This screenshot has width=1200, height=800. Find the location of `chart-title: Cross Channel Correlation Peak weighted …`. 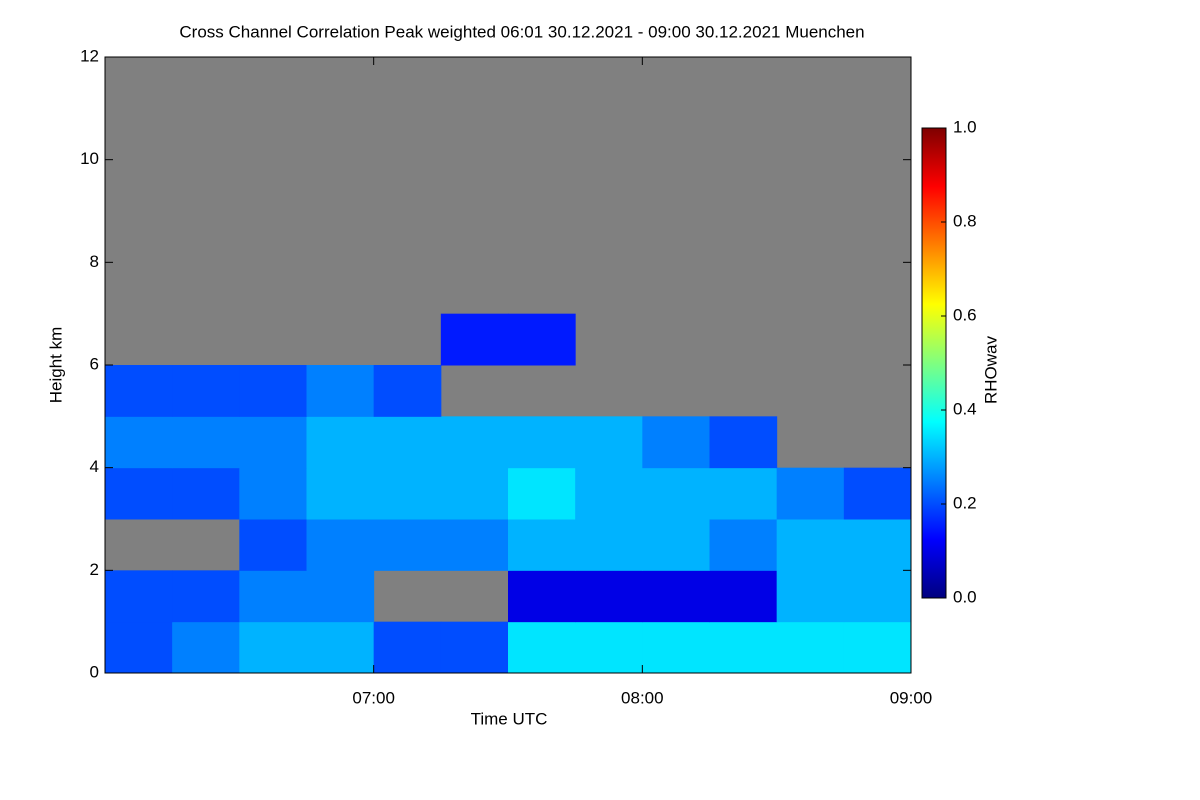

chart-title: Cross Channel Correlation Peak weighted … is located at coordinates (521, 31).